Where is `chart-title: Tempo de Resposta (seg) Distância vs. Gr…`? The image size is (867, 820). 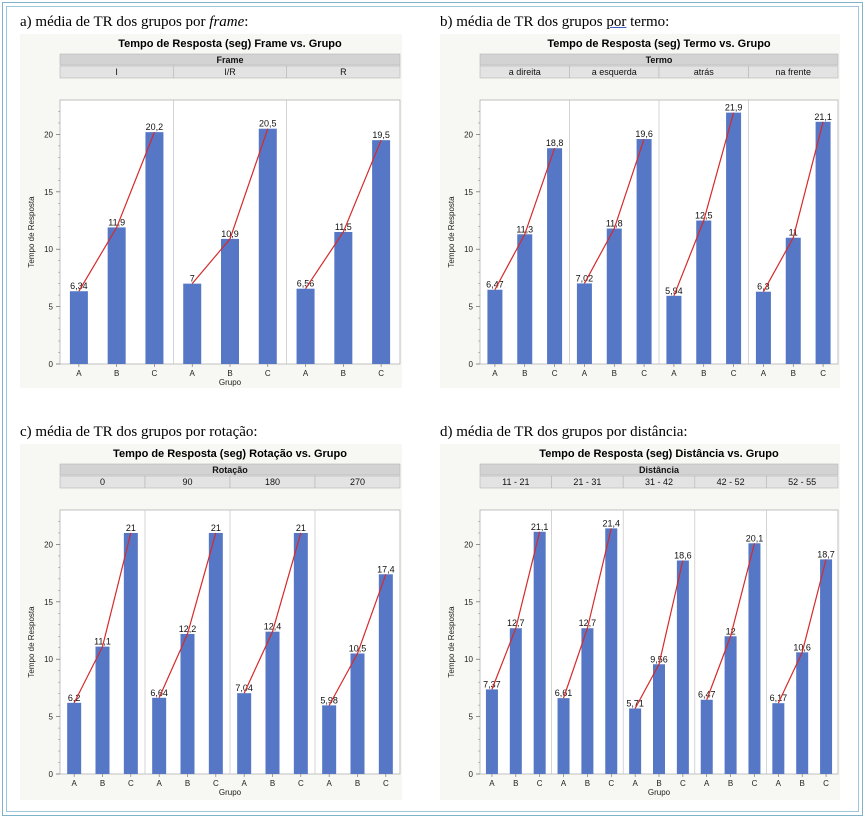 chart-title: Tempo de Resposta (seg) Distância vs. Gr… is located at coordinates (659, 454).